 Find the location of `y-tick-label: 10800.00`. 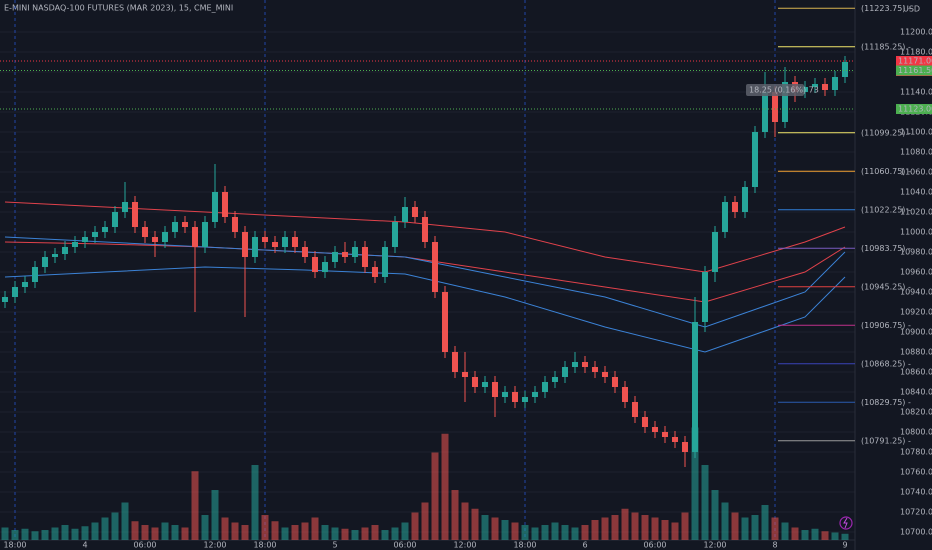

y-tick-label: 10800.00 is located at coordinates (916, 432).